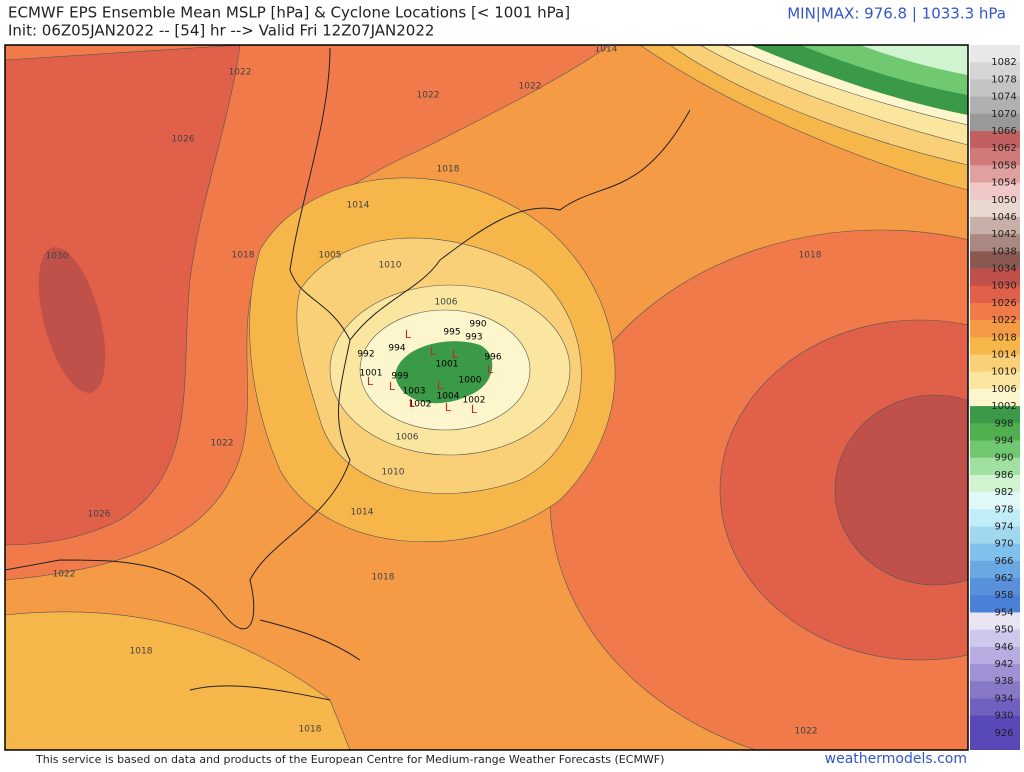 The height and width of the screenshot is (772, 1024). What do you see at coordinates (1003, 698) in the screenshot?
I see `colorbar-label: 934` at bounding box center [1003, 698].